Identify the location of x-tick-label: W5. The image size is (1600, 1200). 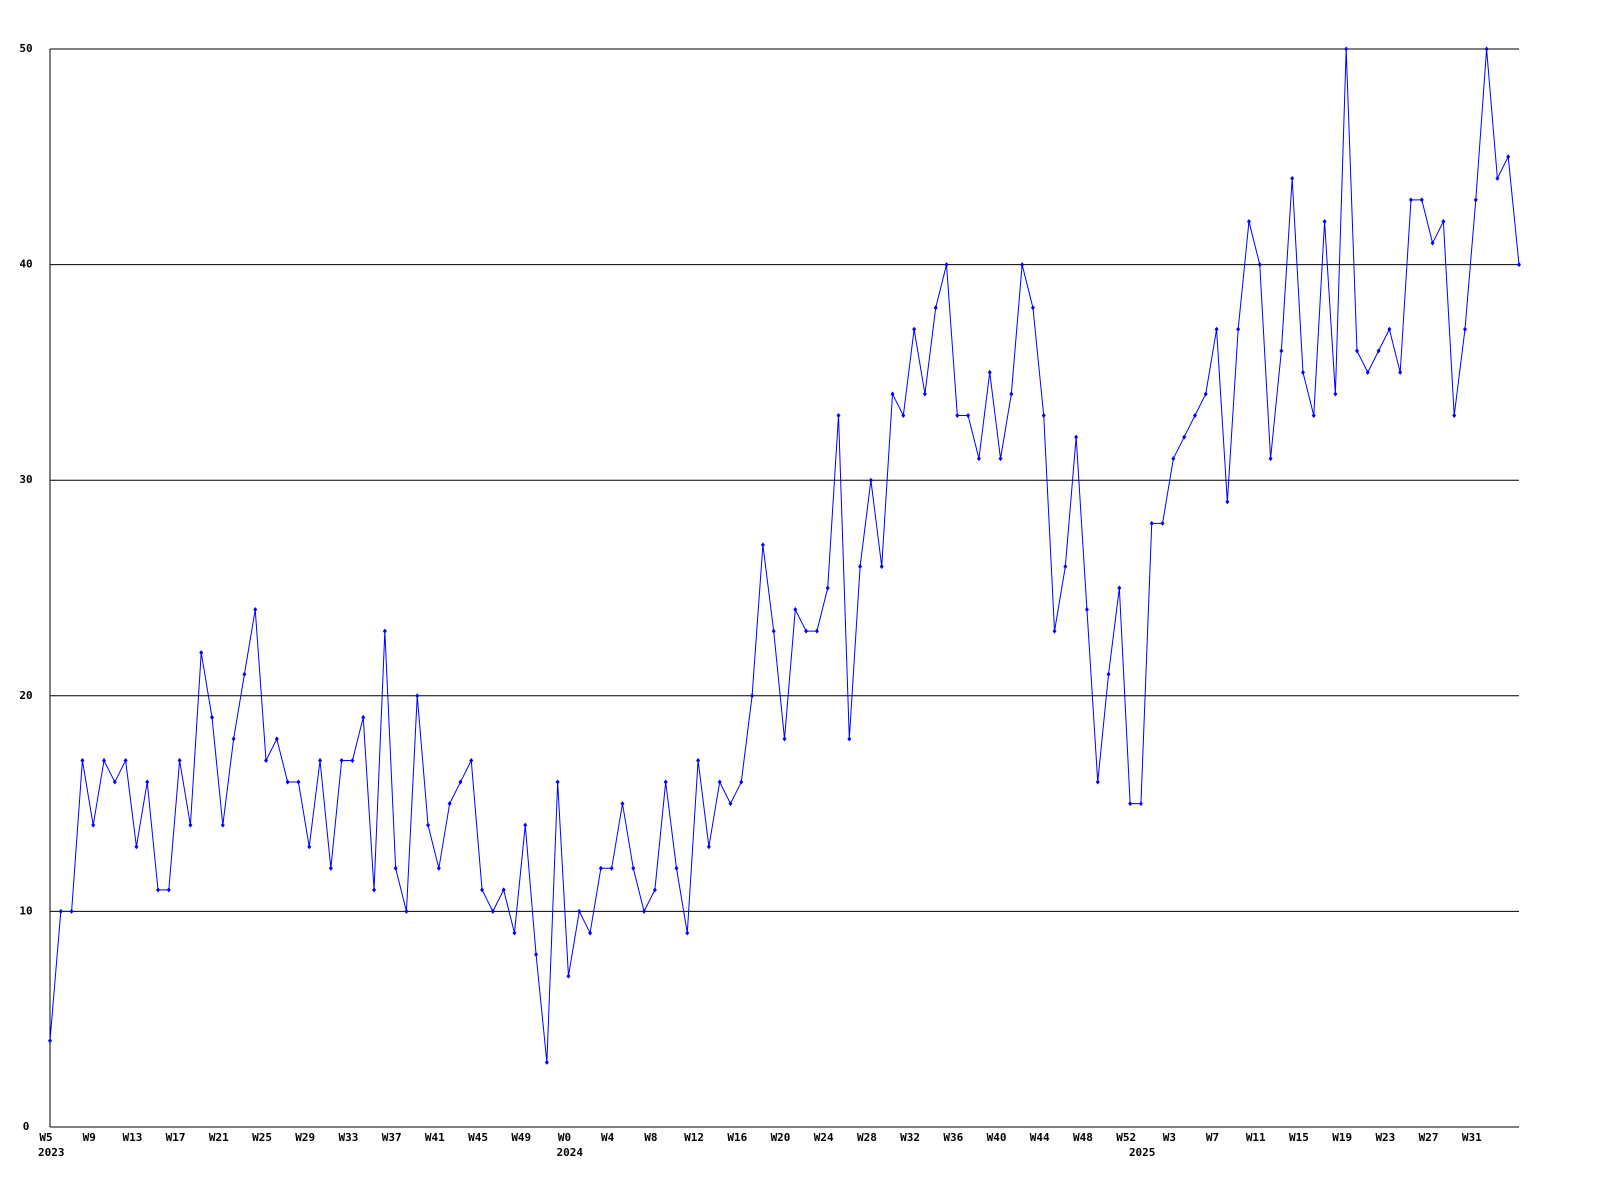
(45, 1137).